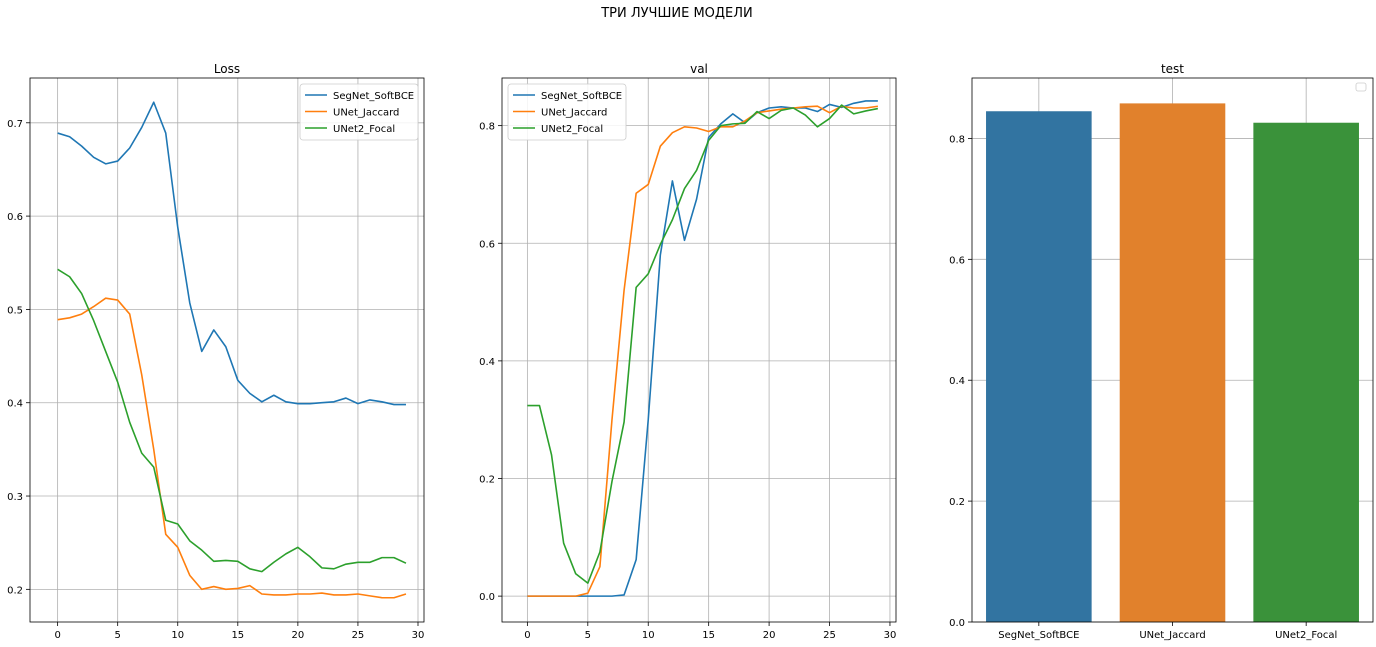  Describe the element at coordinates (1306, 372) in the screenshot. I see `bar-unet2-focal` at that location.